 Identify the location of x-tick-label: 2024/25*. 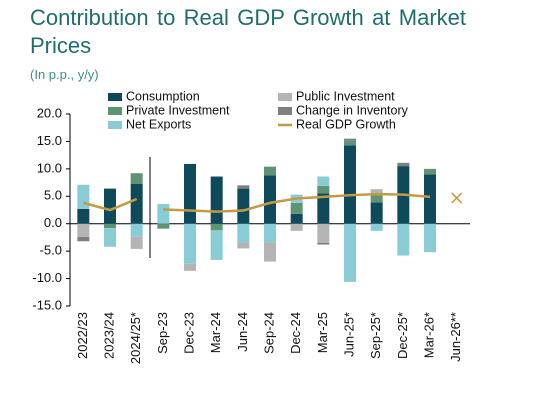
(135, 338).